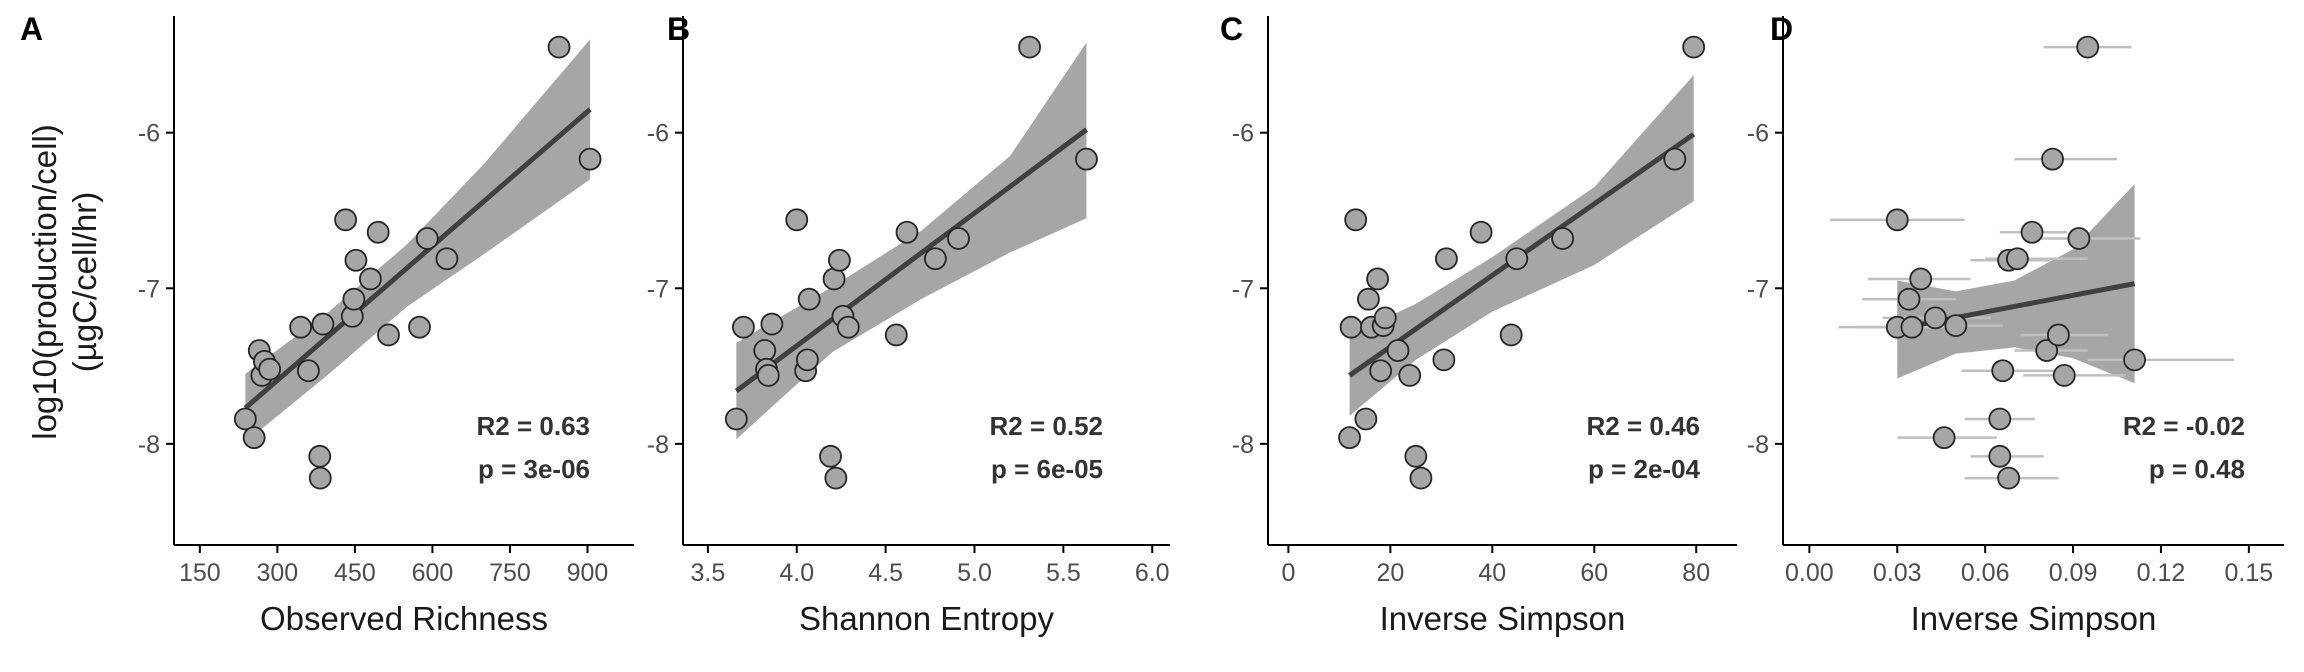  What do you see at coordinates (2184, 426) in the screenshot?
I see `r2-annotation: R2 = -0.02` at bounding box center [2184, 426].